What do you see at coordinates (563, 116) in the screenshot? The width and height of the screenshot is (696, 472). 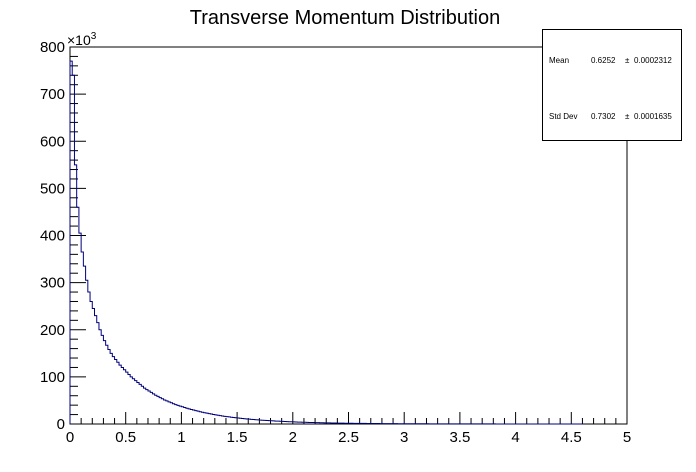 I see `stat-stddev-label: Std Dev` at bounding box center [563, 116].